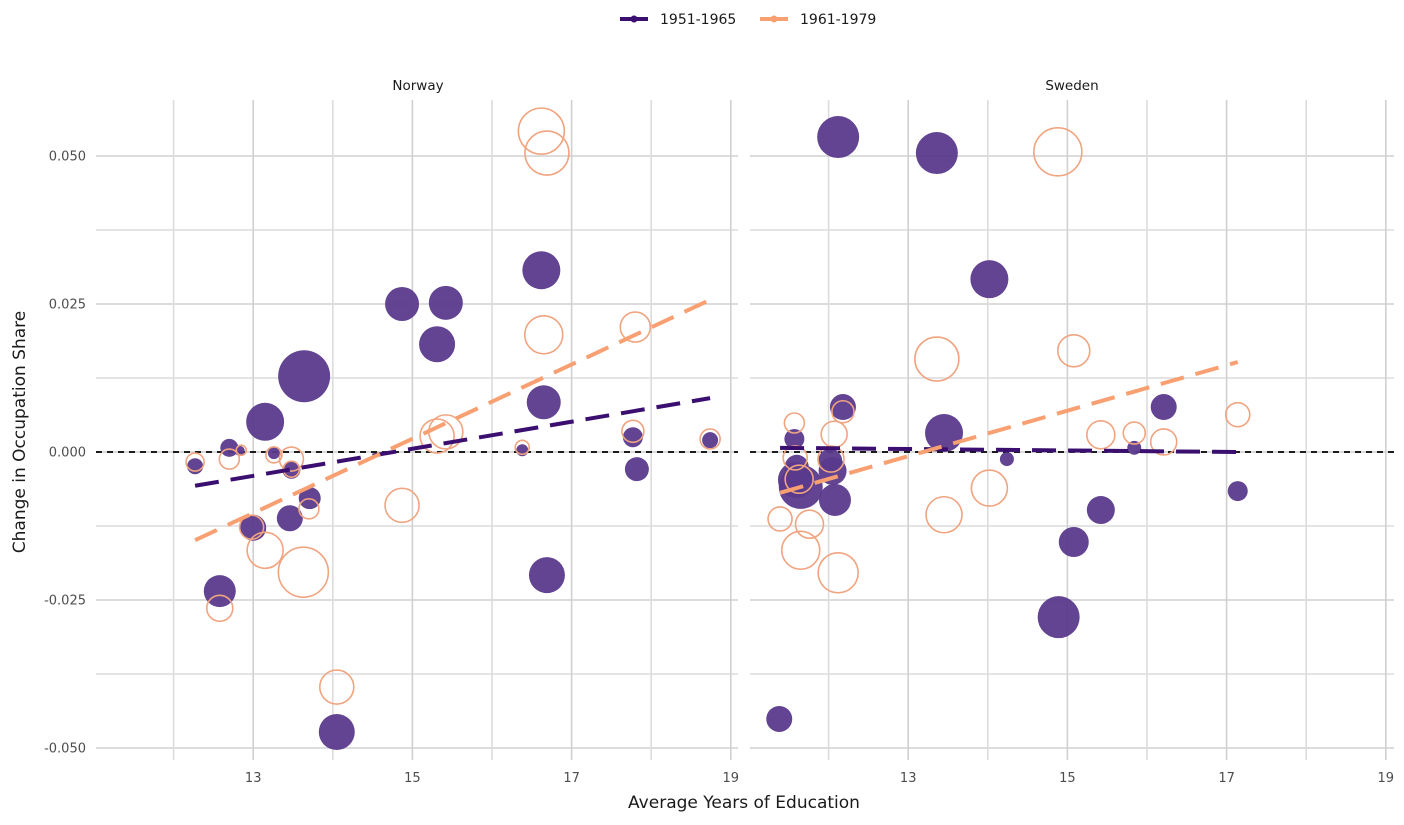  What do you see at coordinates (417, 86) in the screenshot?
I see `facet-strip-label: Norway` at bounding box center [417, 86].